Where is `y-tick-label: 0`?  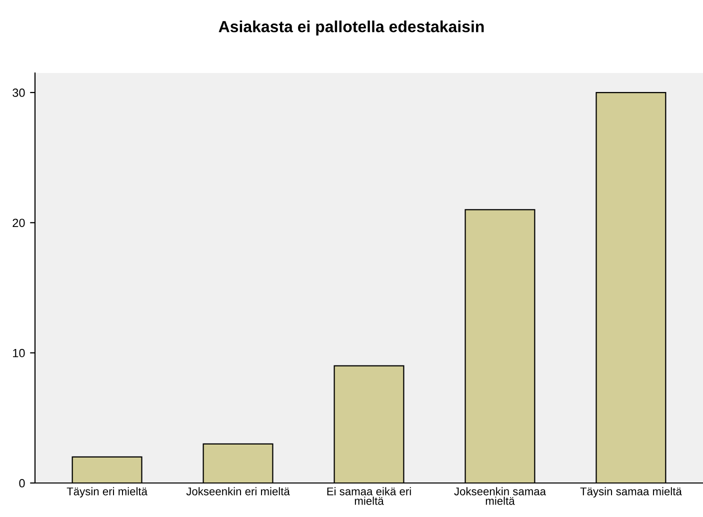
y-tick-label: 0 is located at coordinates (22, 483).